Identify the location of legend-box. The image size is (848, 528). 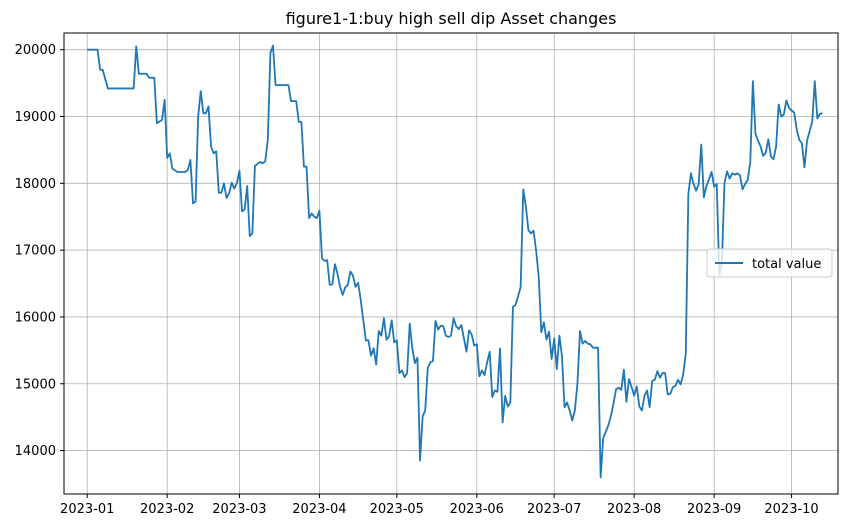
(769, 263).